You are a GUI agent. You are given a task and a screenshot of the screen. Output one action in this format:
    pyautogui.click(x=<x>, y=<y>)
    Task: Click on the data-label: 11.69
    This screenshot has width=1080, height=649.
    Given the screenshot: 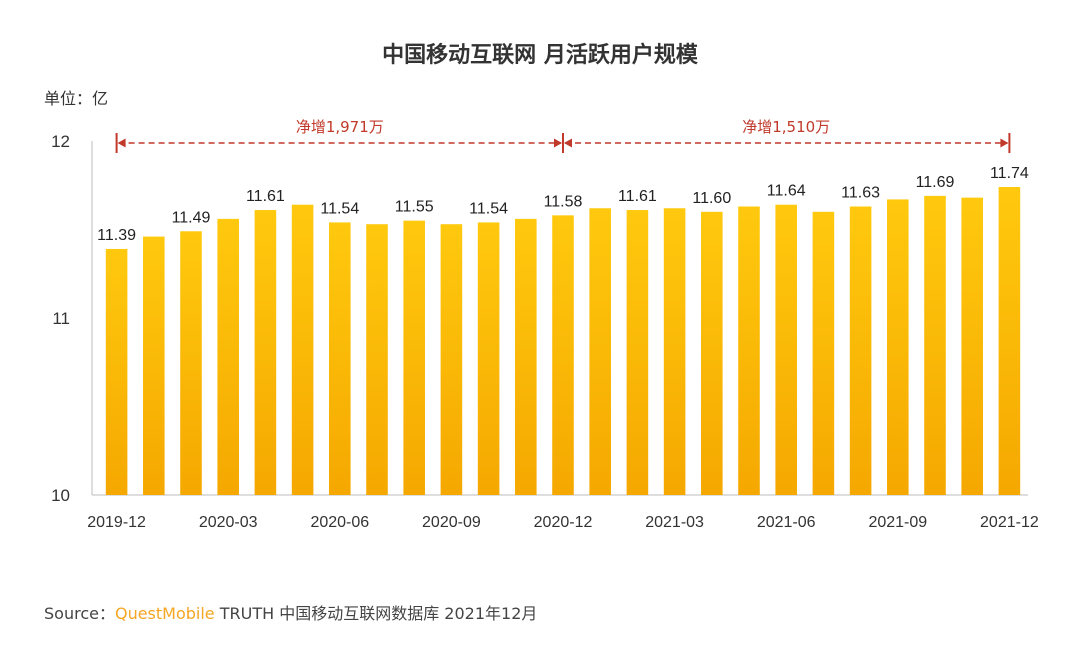 What is the action you would take?
    pyautogui.click(x=935, y=182)
    